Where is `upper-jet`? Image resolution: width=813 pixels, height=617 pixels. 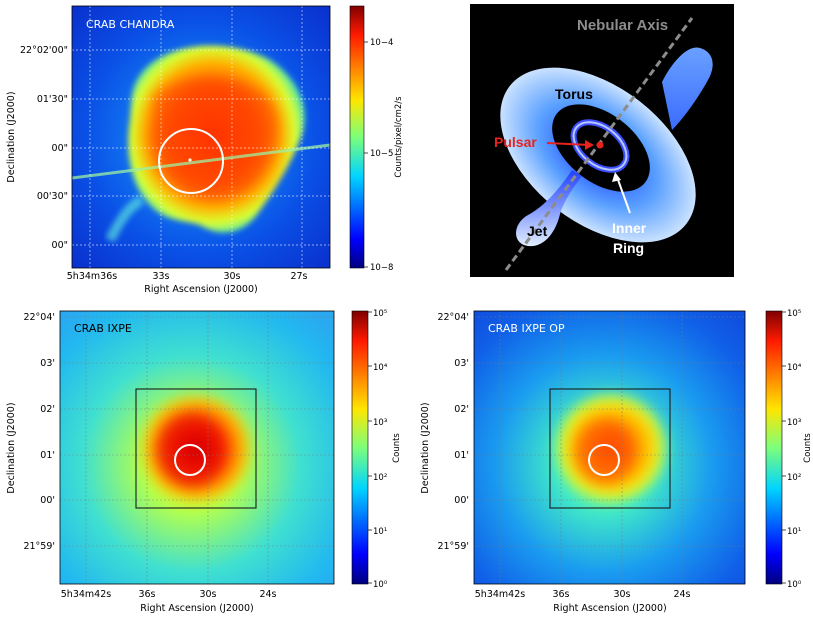
upper-jet is located at coordinates (687, 88).